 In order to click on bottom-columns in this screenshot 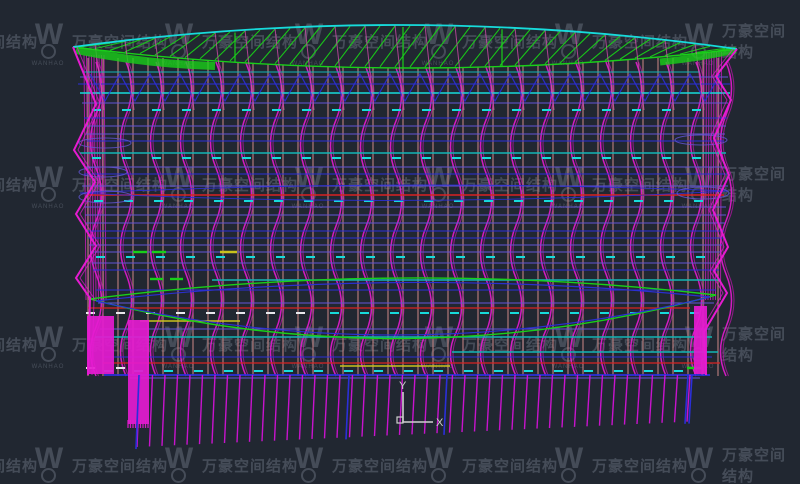, I will do `click(414, 412)`.